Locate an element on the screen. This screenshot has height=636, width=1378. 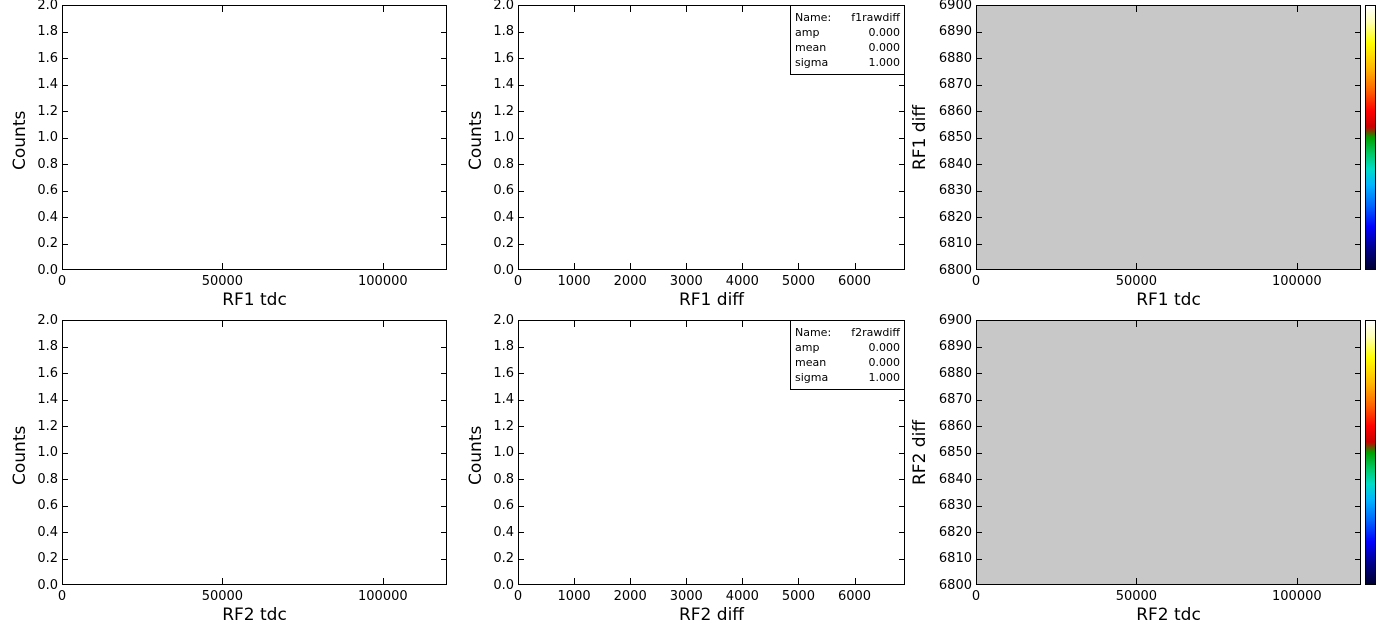
y-tick-label: 1.2 is located at coordinates (503, 111).